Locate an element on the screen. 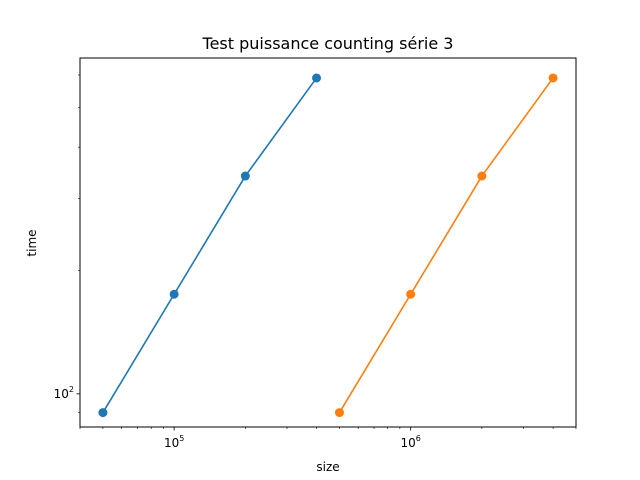 This screenshot has width=640, height=480. x-axis: 10⁵ 10⁶ is located at coordinates (328, 438).